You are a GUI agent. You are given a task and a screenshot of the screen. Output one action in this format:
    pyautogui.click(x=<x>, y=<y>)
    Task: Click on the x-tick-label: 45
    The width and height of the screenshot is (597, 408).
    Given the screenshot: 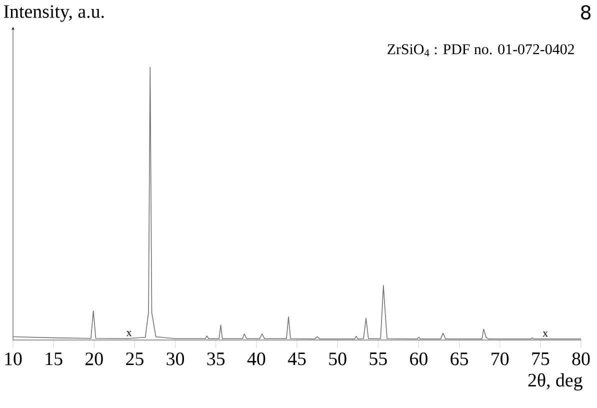 What is the action you would take?
    pyautogui.click(x=297, y=359)
    